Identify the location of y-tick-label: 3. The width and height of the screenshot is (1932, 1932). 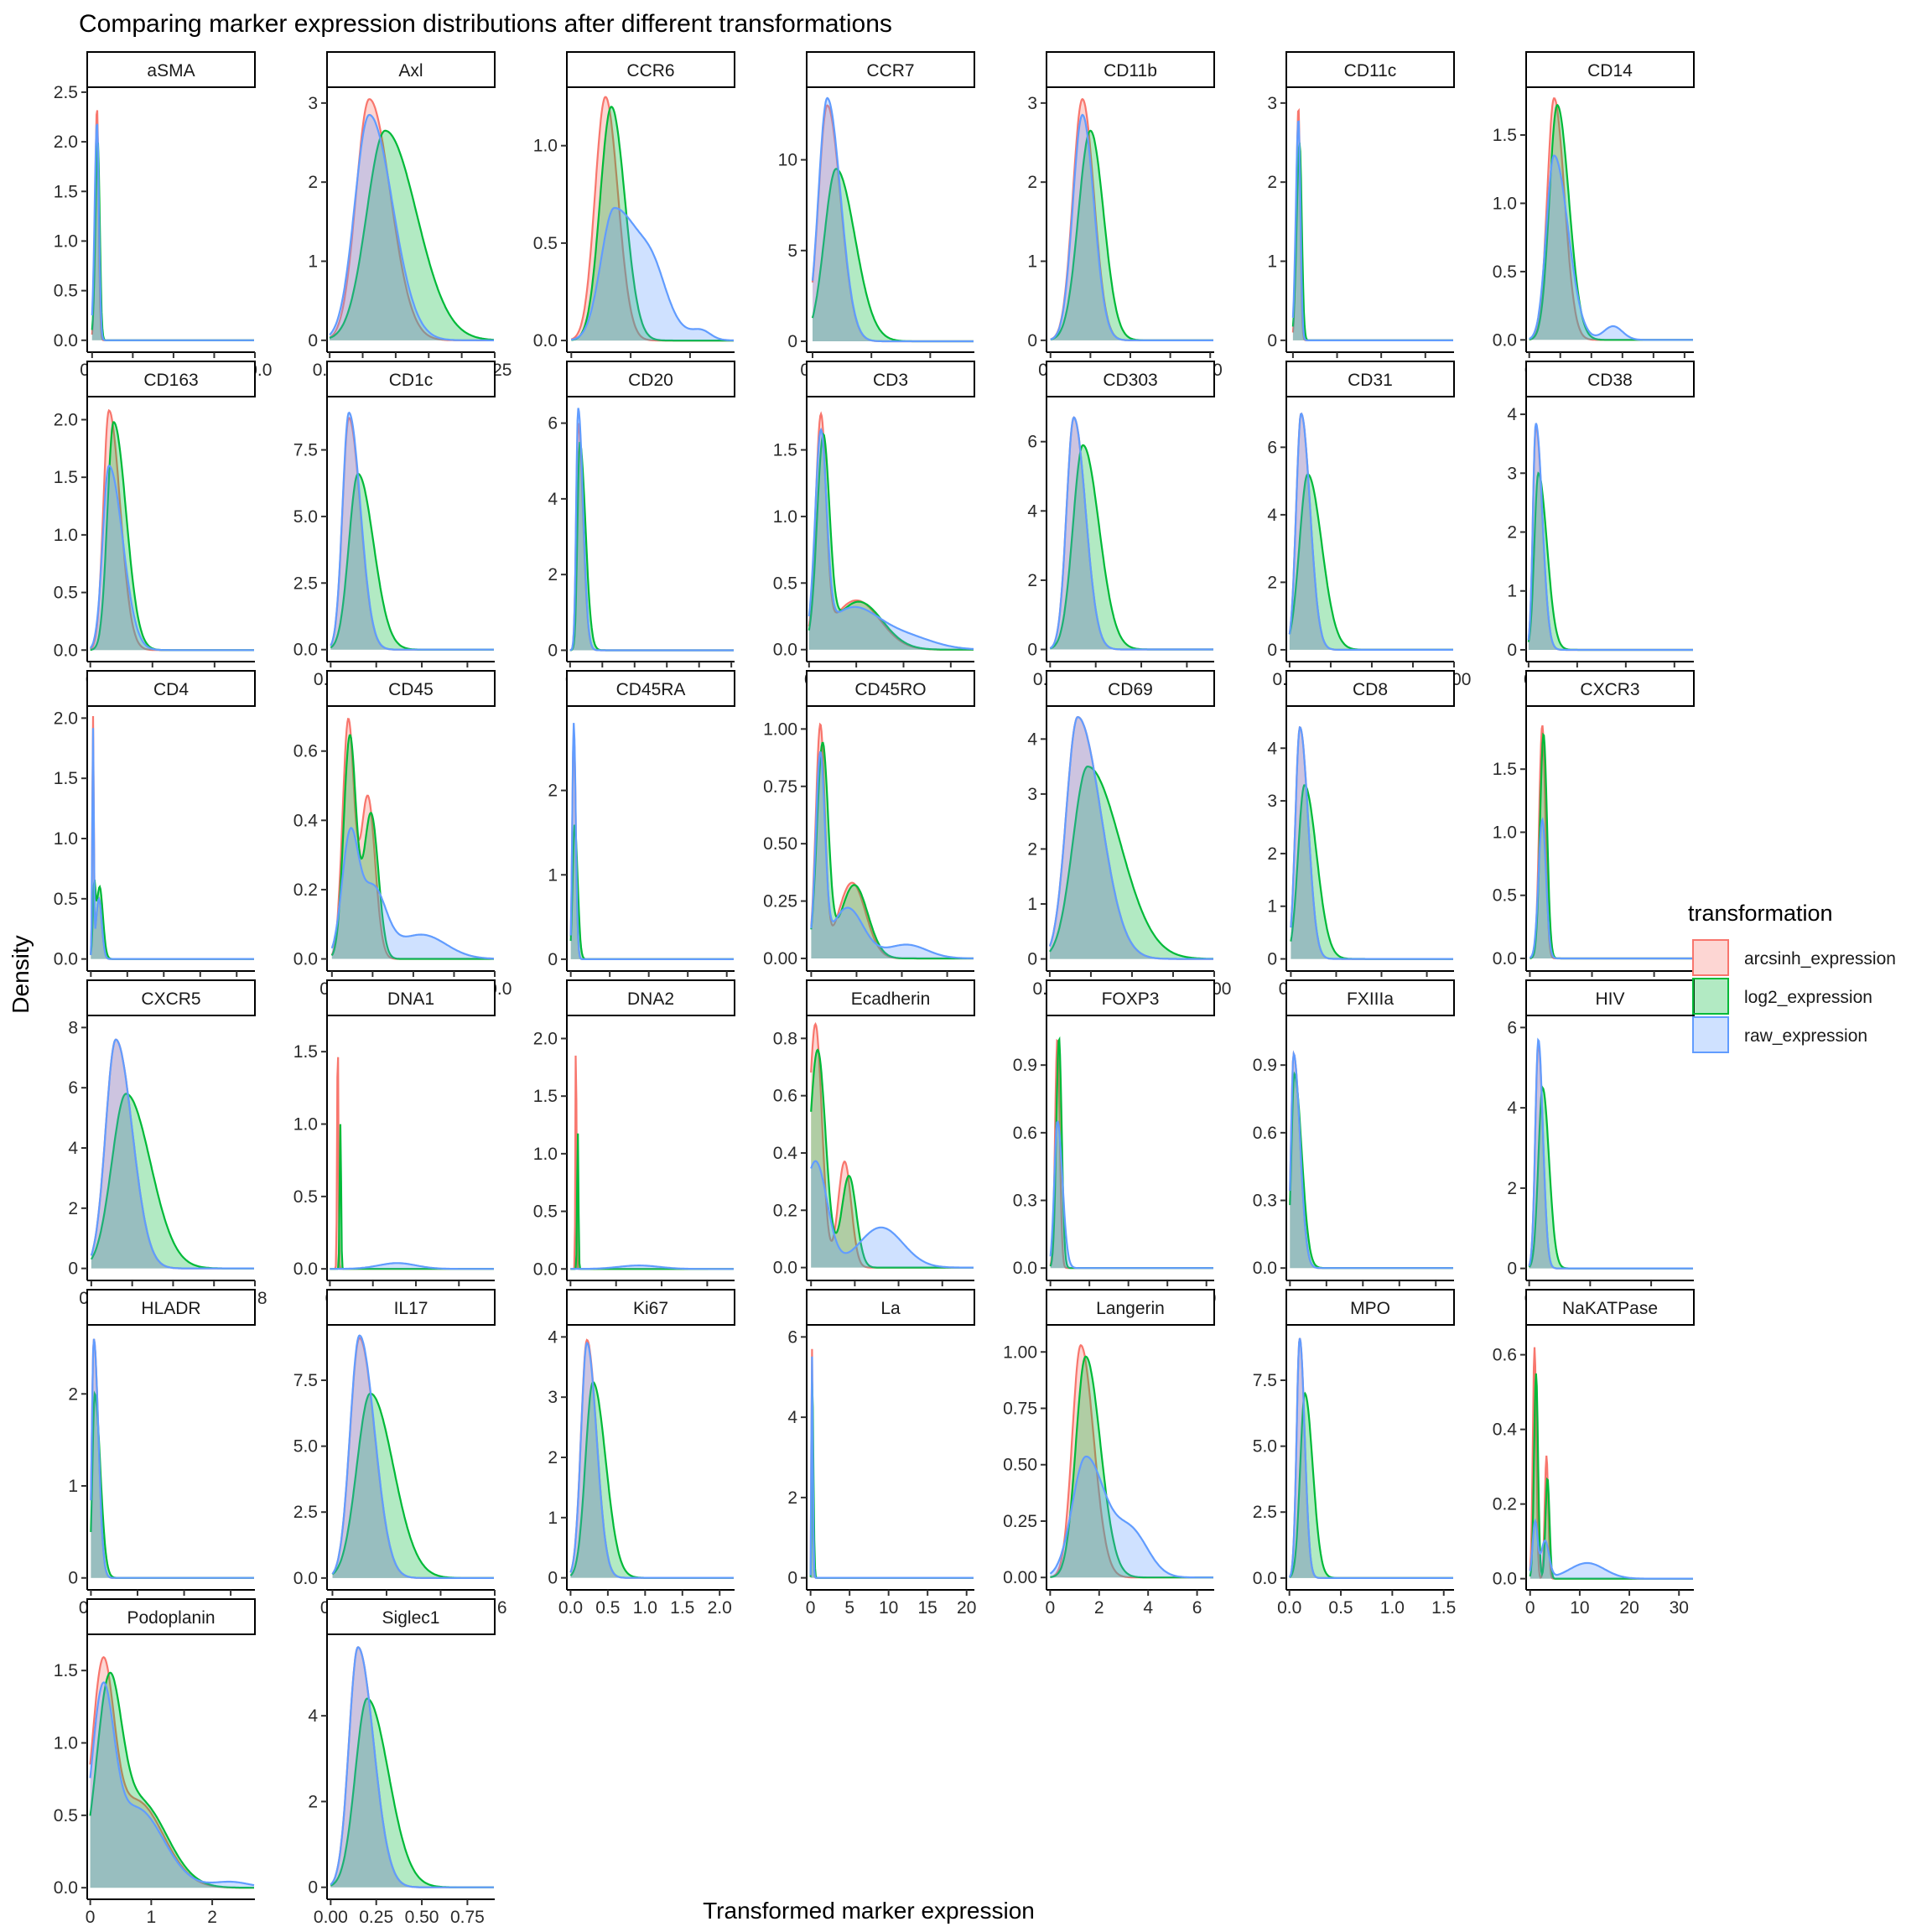
(553, 1397).